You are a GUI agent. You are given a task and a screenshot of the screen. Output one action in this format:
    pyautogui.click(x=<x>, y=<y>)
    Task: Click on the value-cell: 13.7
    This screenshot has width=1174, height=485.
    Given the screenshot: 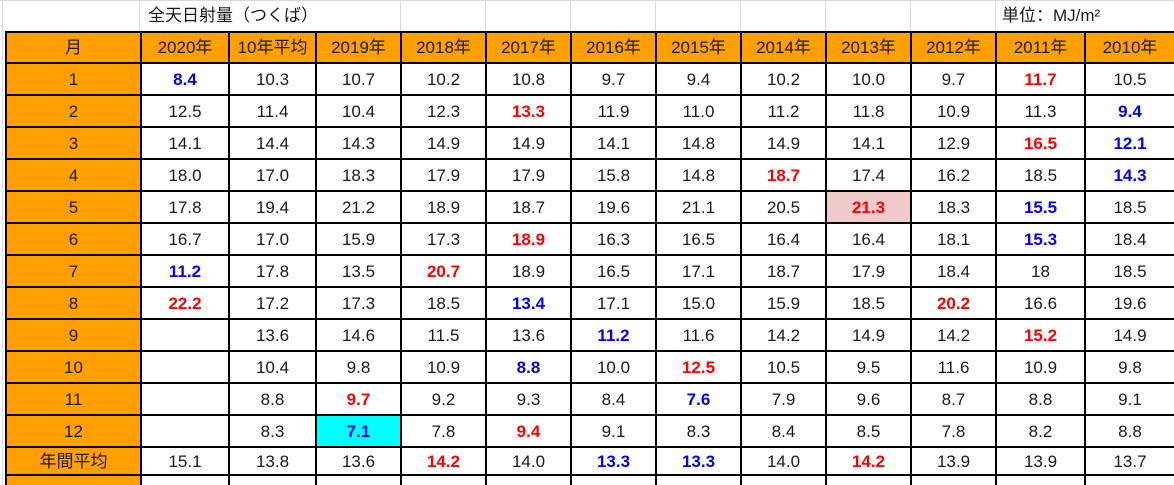 What is the action you would take?
    pyautogui.click(x=1129, y=461)
    